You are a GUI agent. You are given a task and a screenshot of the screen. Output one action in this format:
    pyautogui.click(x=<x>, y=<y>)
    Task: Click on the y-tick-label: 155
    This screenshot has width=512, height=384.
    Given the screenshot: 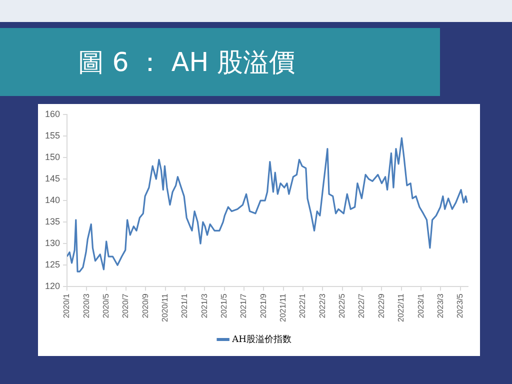 What is the action you would take?
    pyautogui.click(x=52, y=135)
    